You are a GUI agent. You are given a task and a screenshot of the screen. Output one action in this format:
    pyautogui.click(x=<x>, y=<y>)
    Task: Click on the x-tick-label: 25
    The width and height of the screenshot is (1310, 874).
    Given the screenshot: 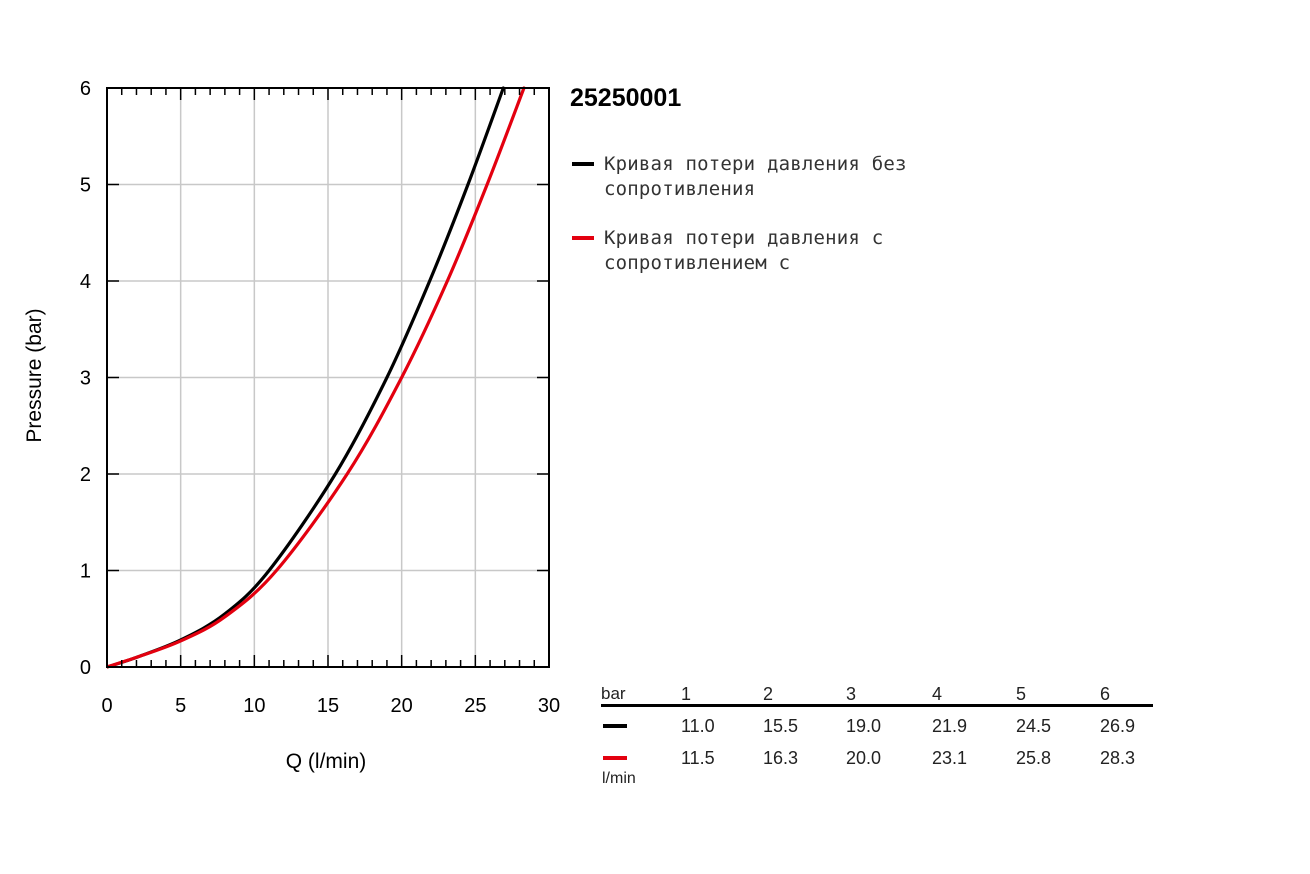 What is the action you would take?
    pyautogui.click(x=475, y=706)
    